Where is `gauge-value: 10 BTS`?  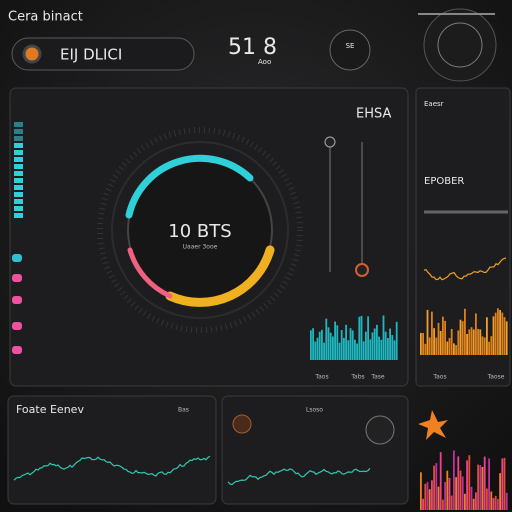
gauge-value: 10 BTS is located at coordinates (199, 231).